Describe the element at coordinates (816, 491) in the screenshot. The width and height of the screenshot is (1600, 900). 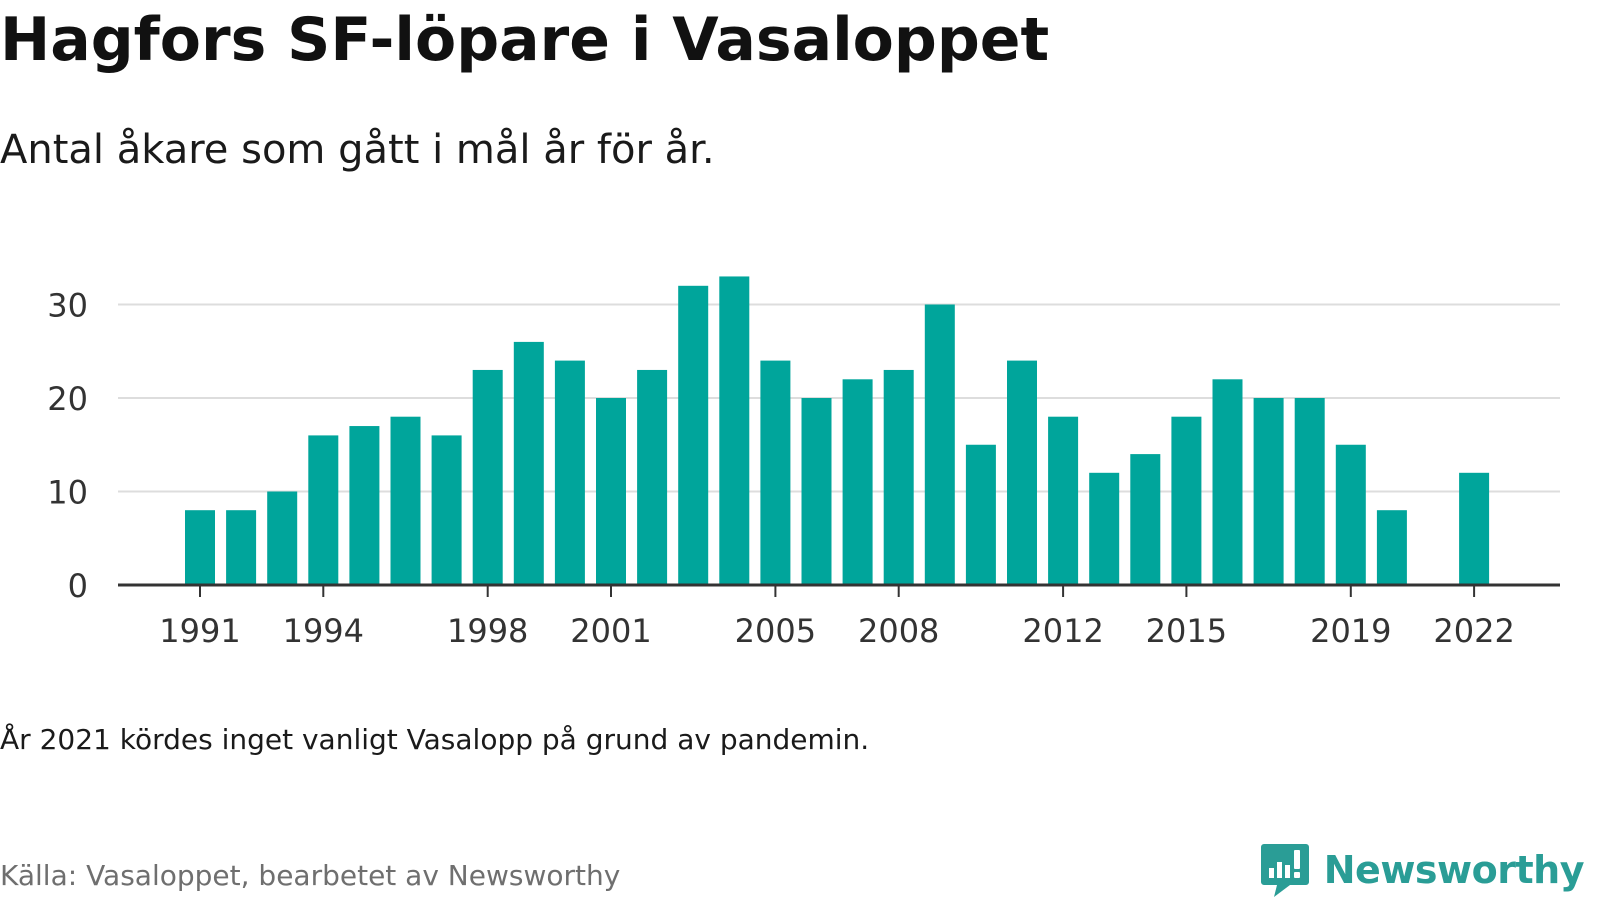
I see `bar-2006` at that location.